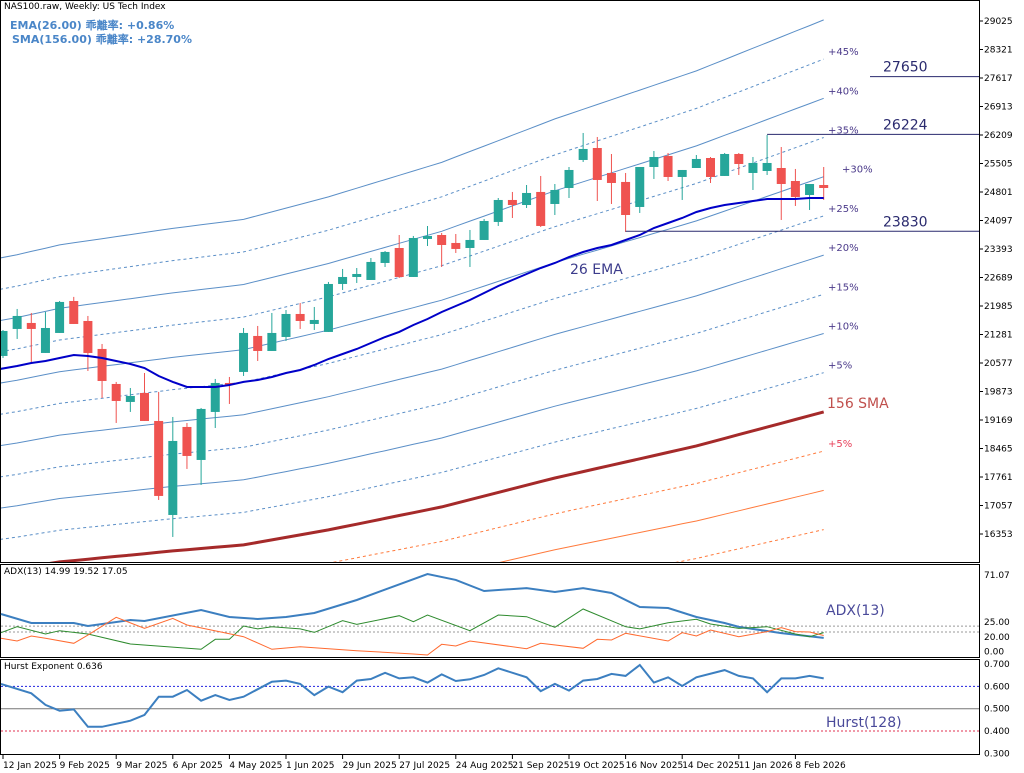  I want to click on date-tick-label: 1 Jun 2025, so click(310, 766).